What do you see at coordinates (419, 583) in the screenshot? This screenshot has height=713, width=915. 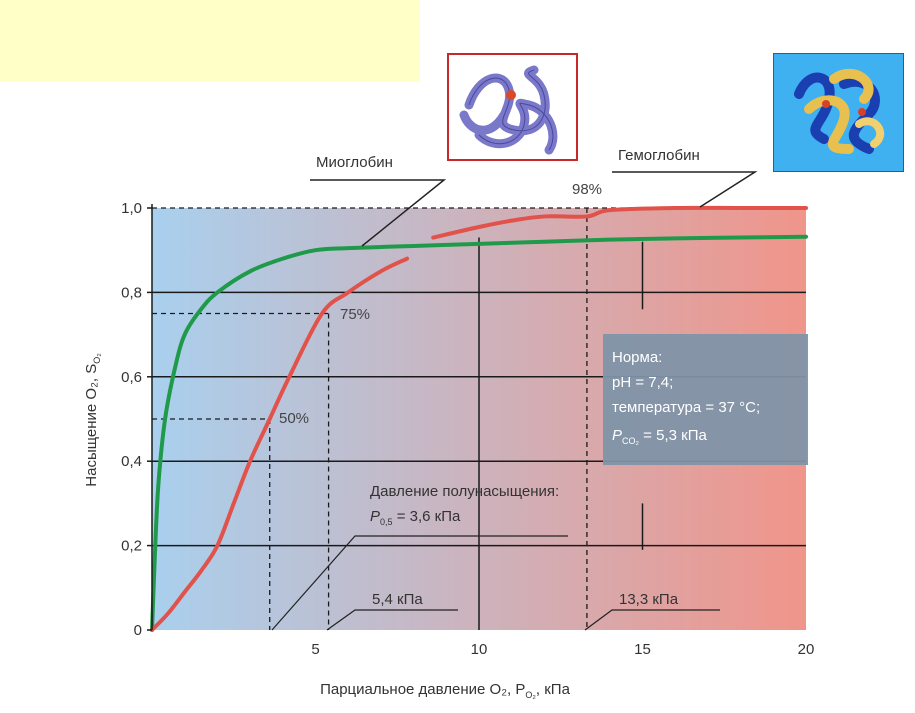 I see `half-saturation-leader-line` at bounding box center [419, 583].